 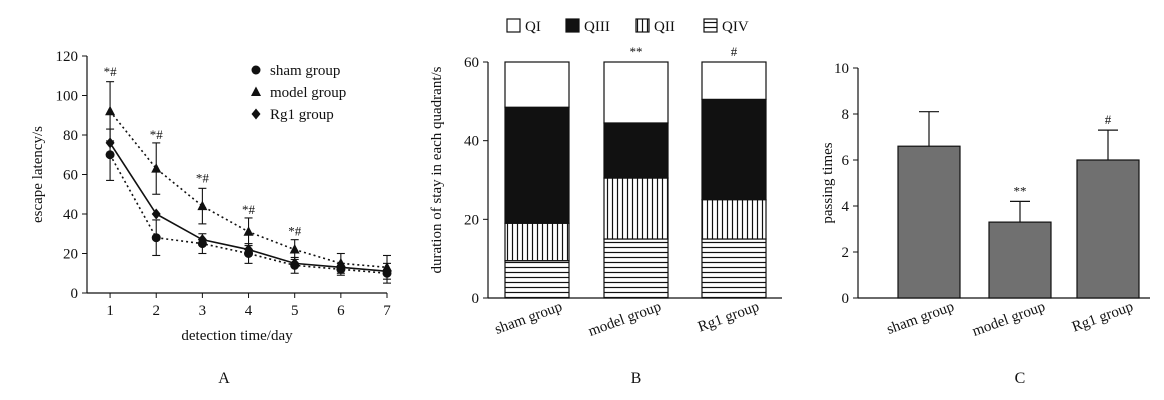 I want to click on y-tick-label: 4, so click(x=846, y=207).